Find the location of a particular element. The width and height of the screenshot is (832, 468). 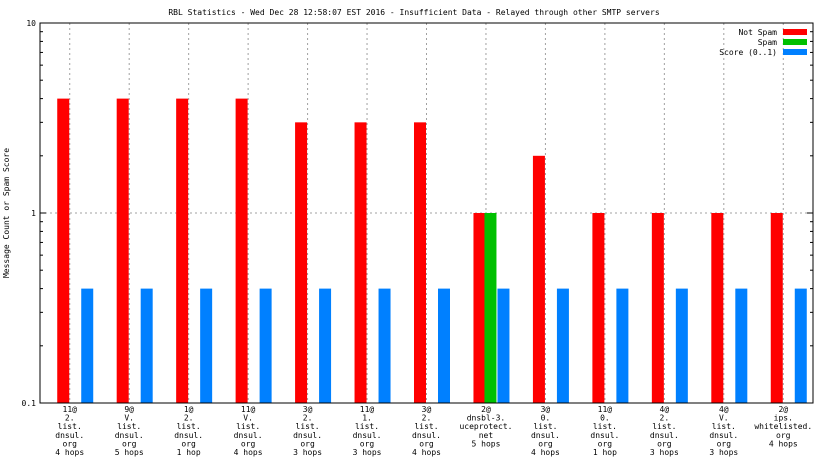

x-tick-label-line: 2@ is located at coordinates (783, 409).